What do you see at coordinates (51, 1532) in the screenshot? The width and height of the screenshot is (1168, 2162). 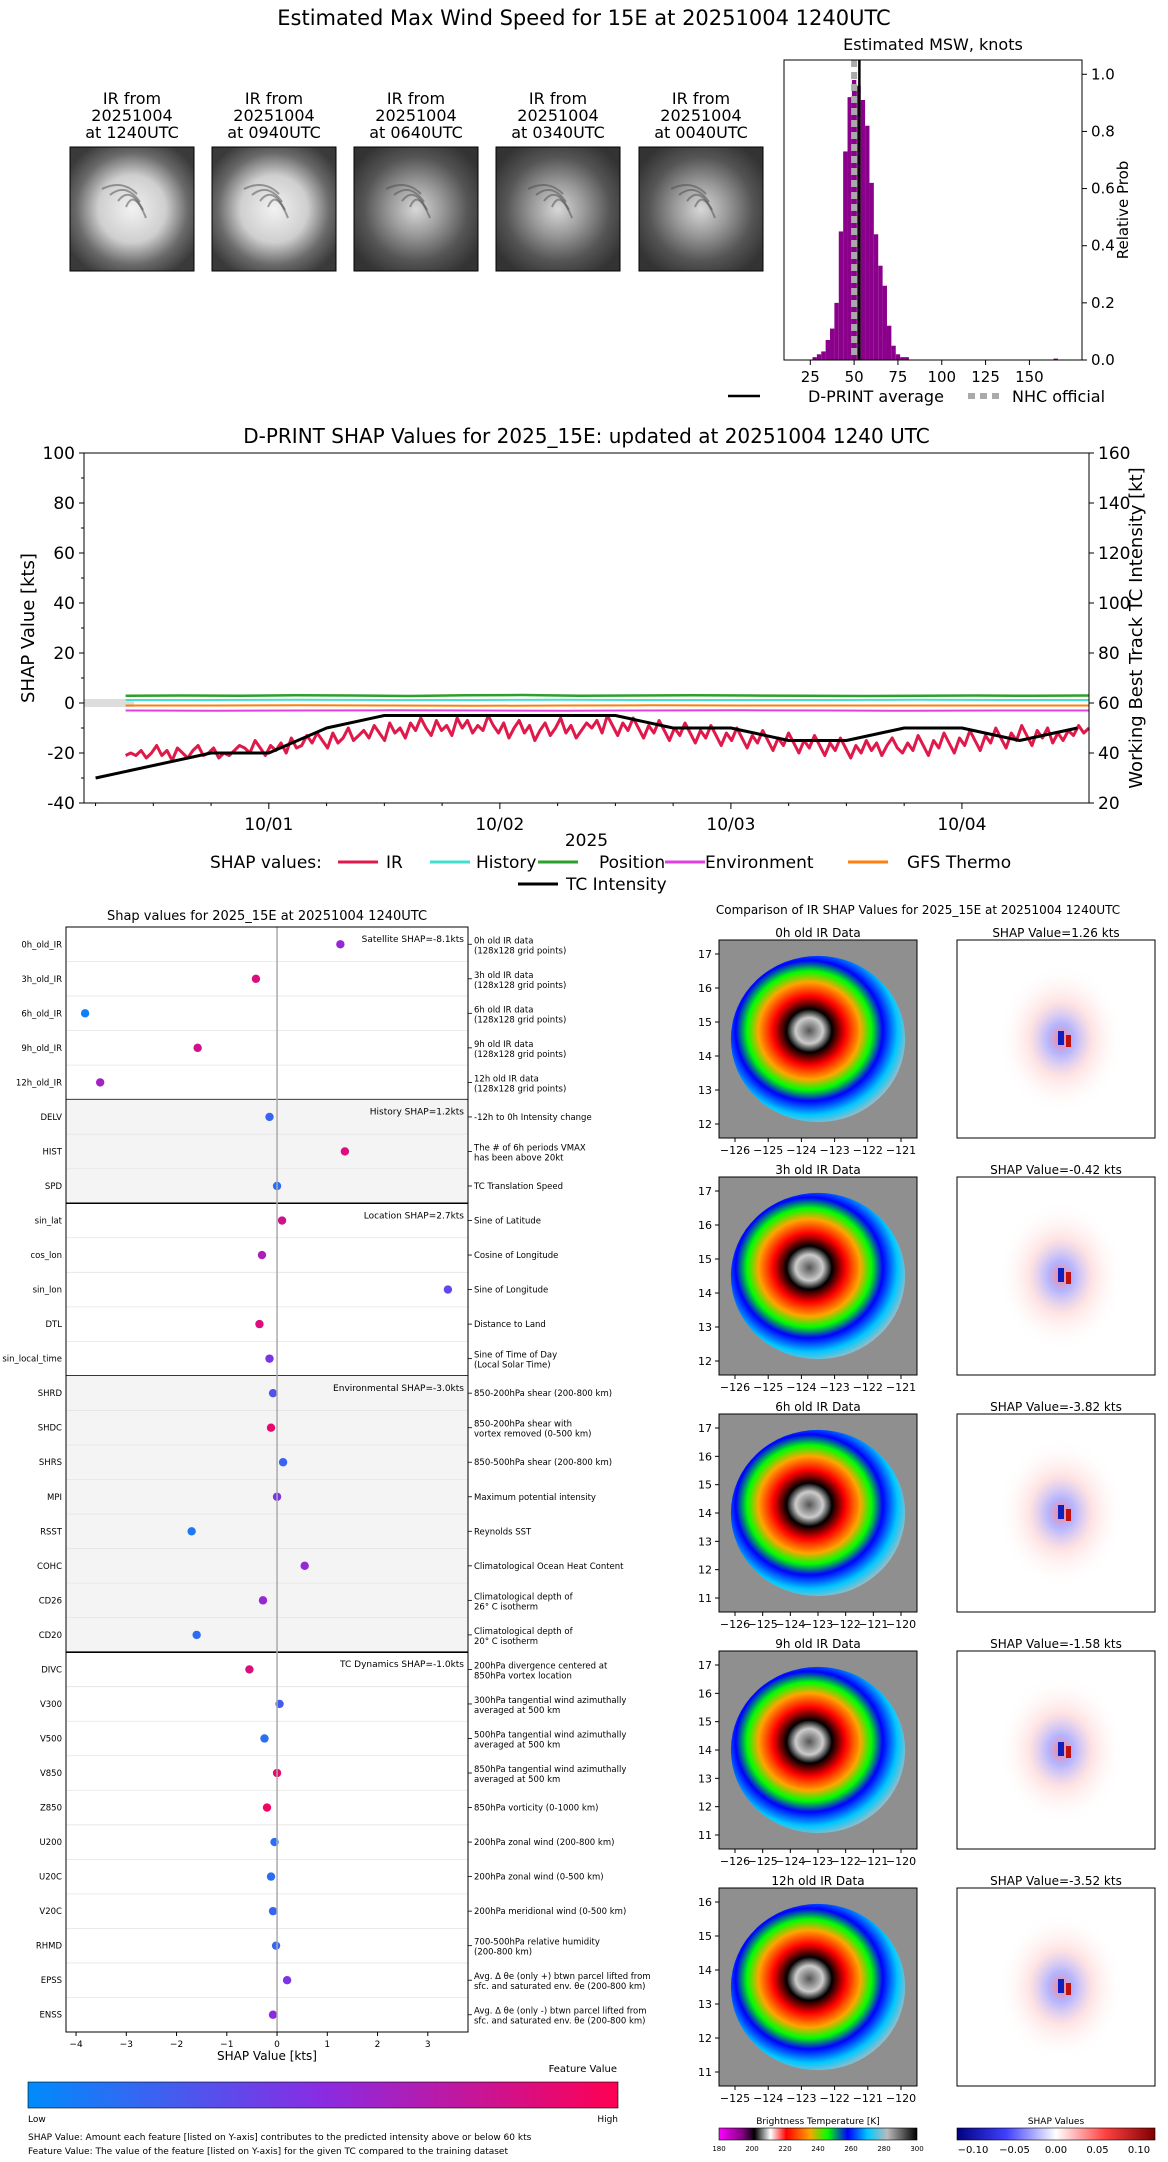 I see `scatter-feature-label: RSST` at bounding box center [51, 1532].